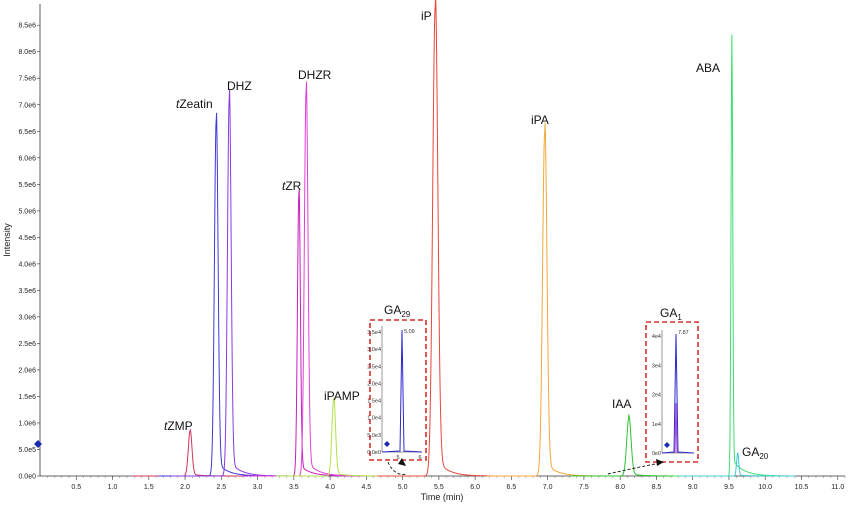 The width and height of the screenshot is (850, 509). What do you see at coordinates (27, 79) in the screenshot?
I see `y-tick-label: 7.5e6` at bounding box center [27, 79].